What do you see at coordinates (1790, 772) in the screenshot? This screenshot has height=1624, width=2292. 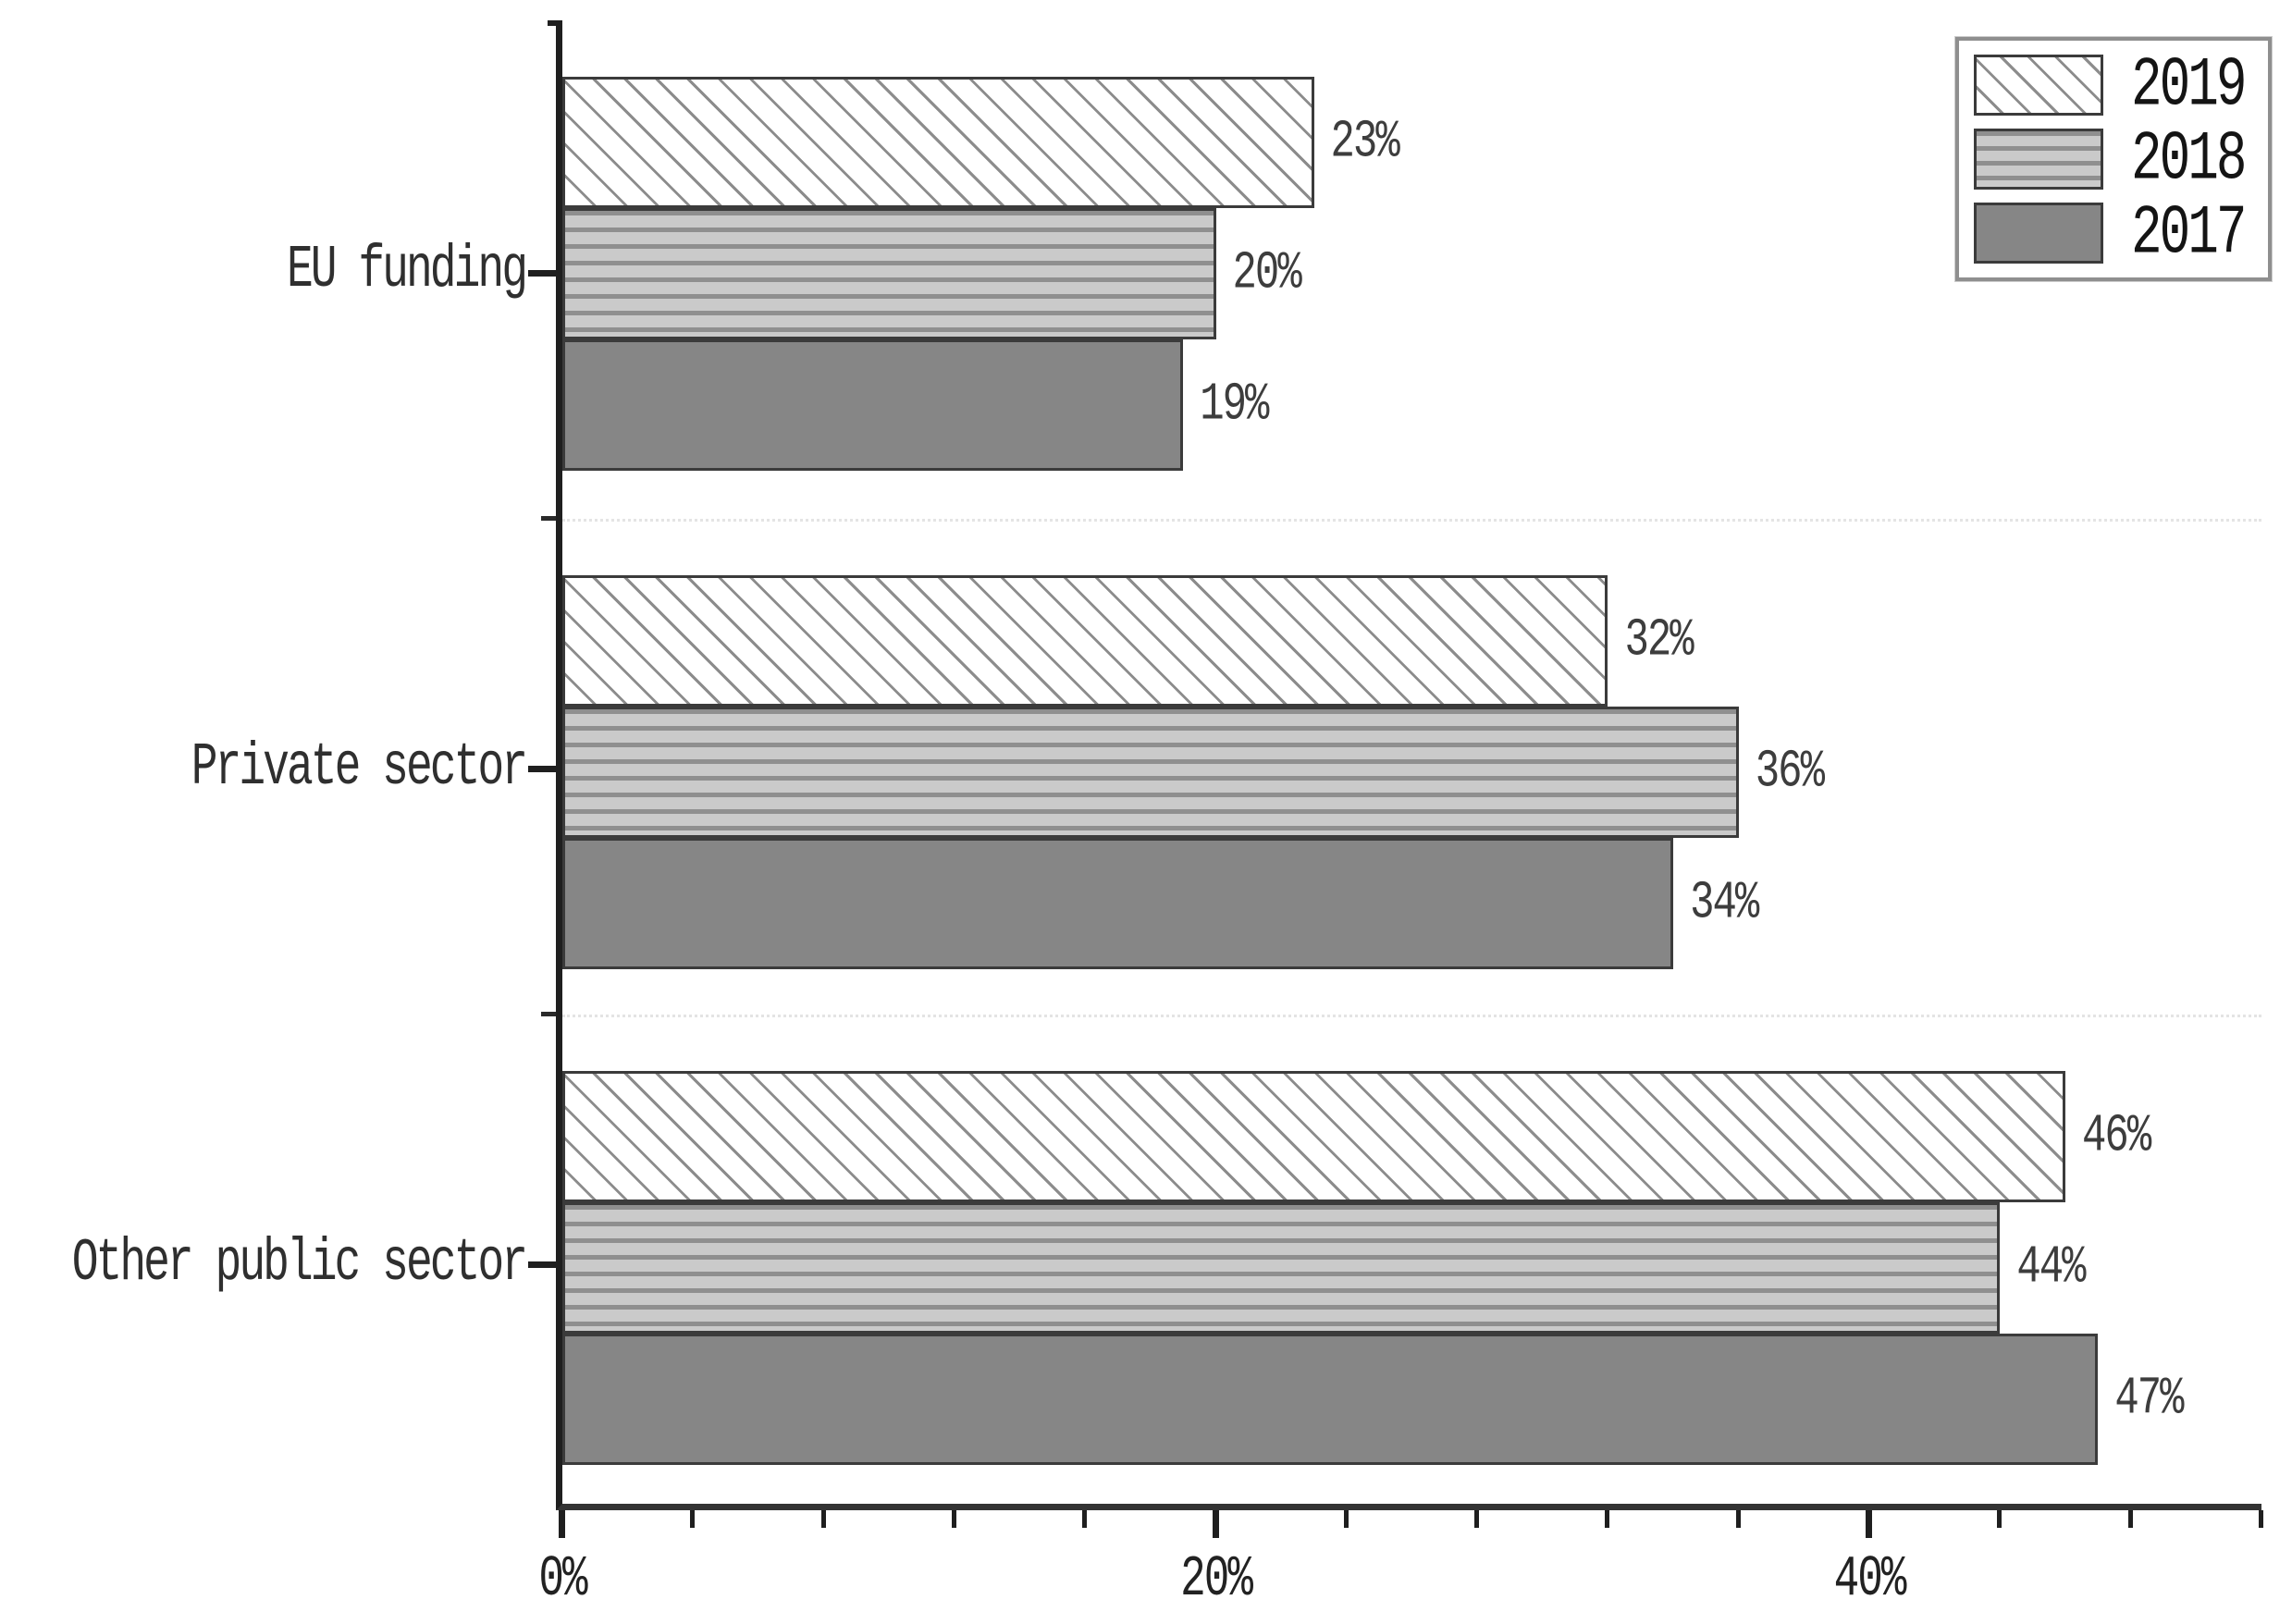 I see `value-label: 36%` at bounding box center [1790, 772].